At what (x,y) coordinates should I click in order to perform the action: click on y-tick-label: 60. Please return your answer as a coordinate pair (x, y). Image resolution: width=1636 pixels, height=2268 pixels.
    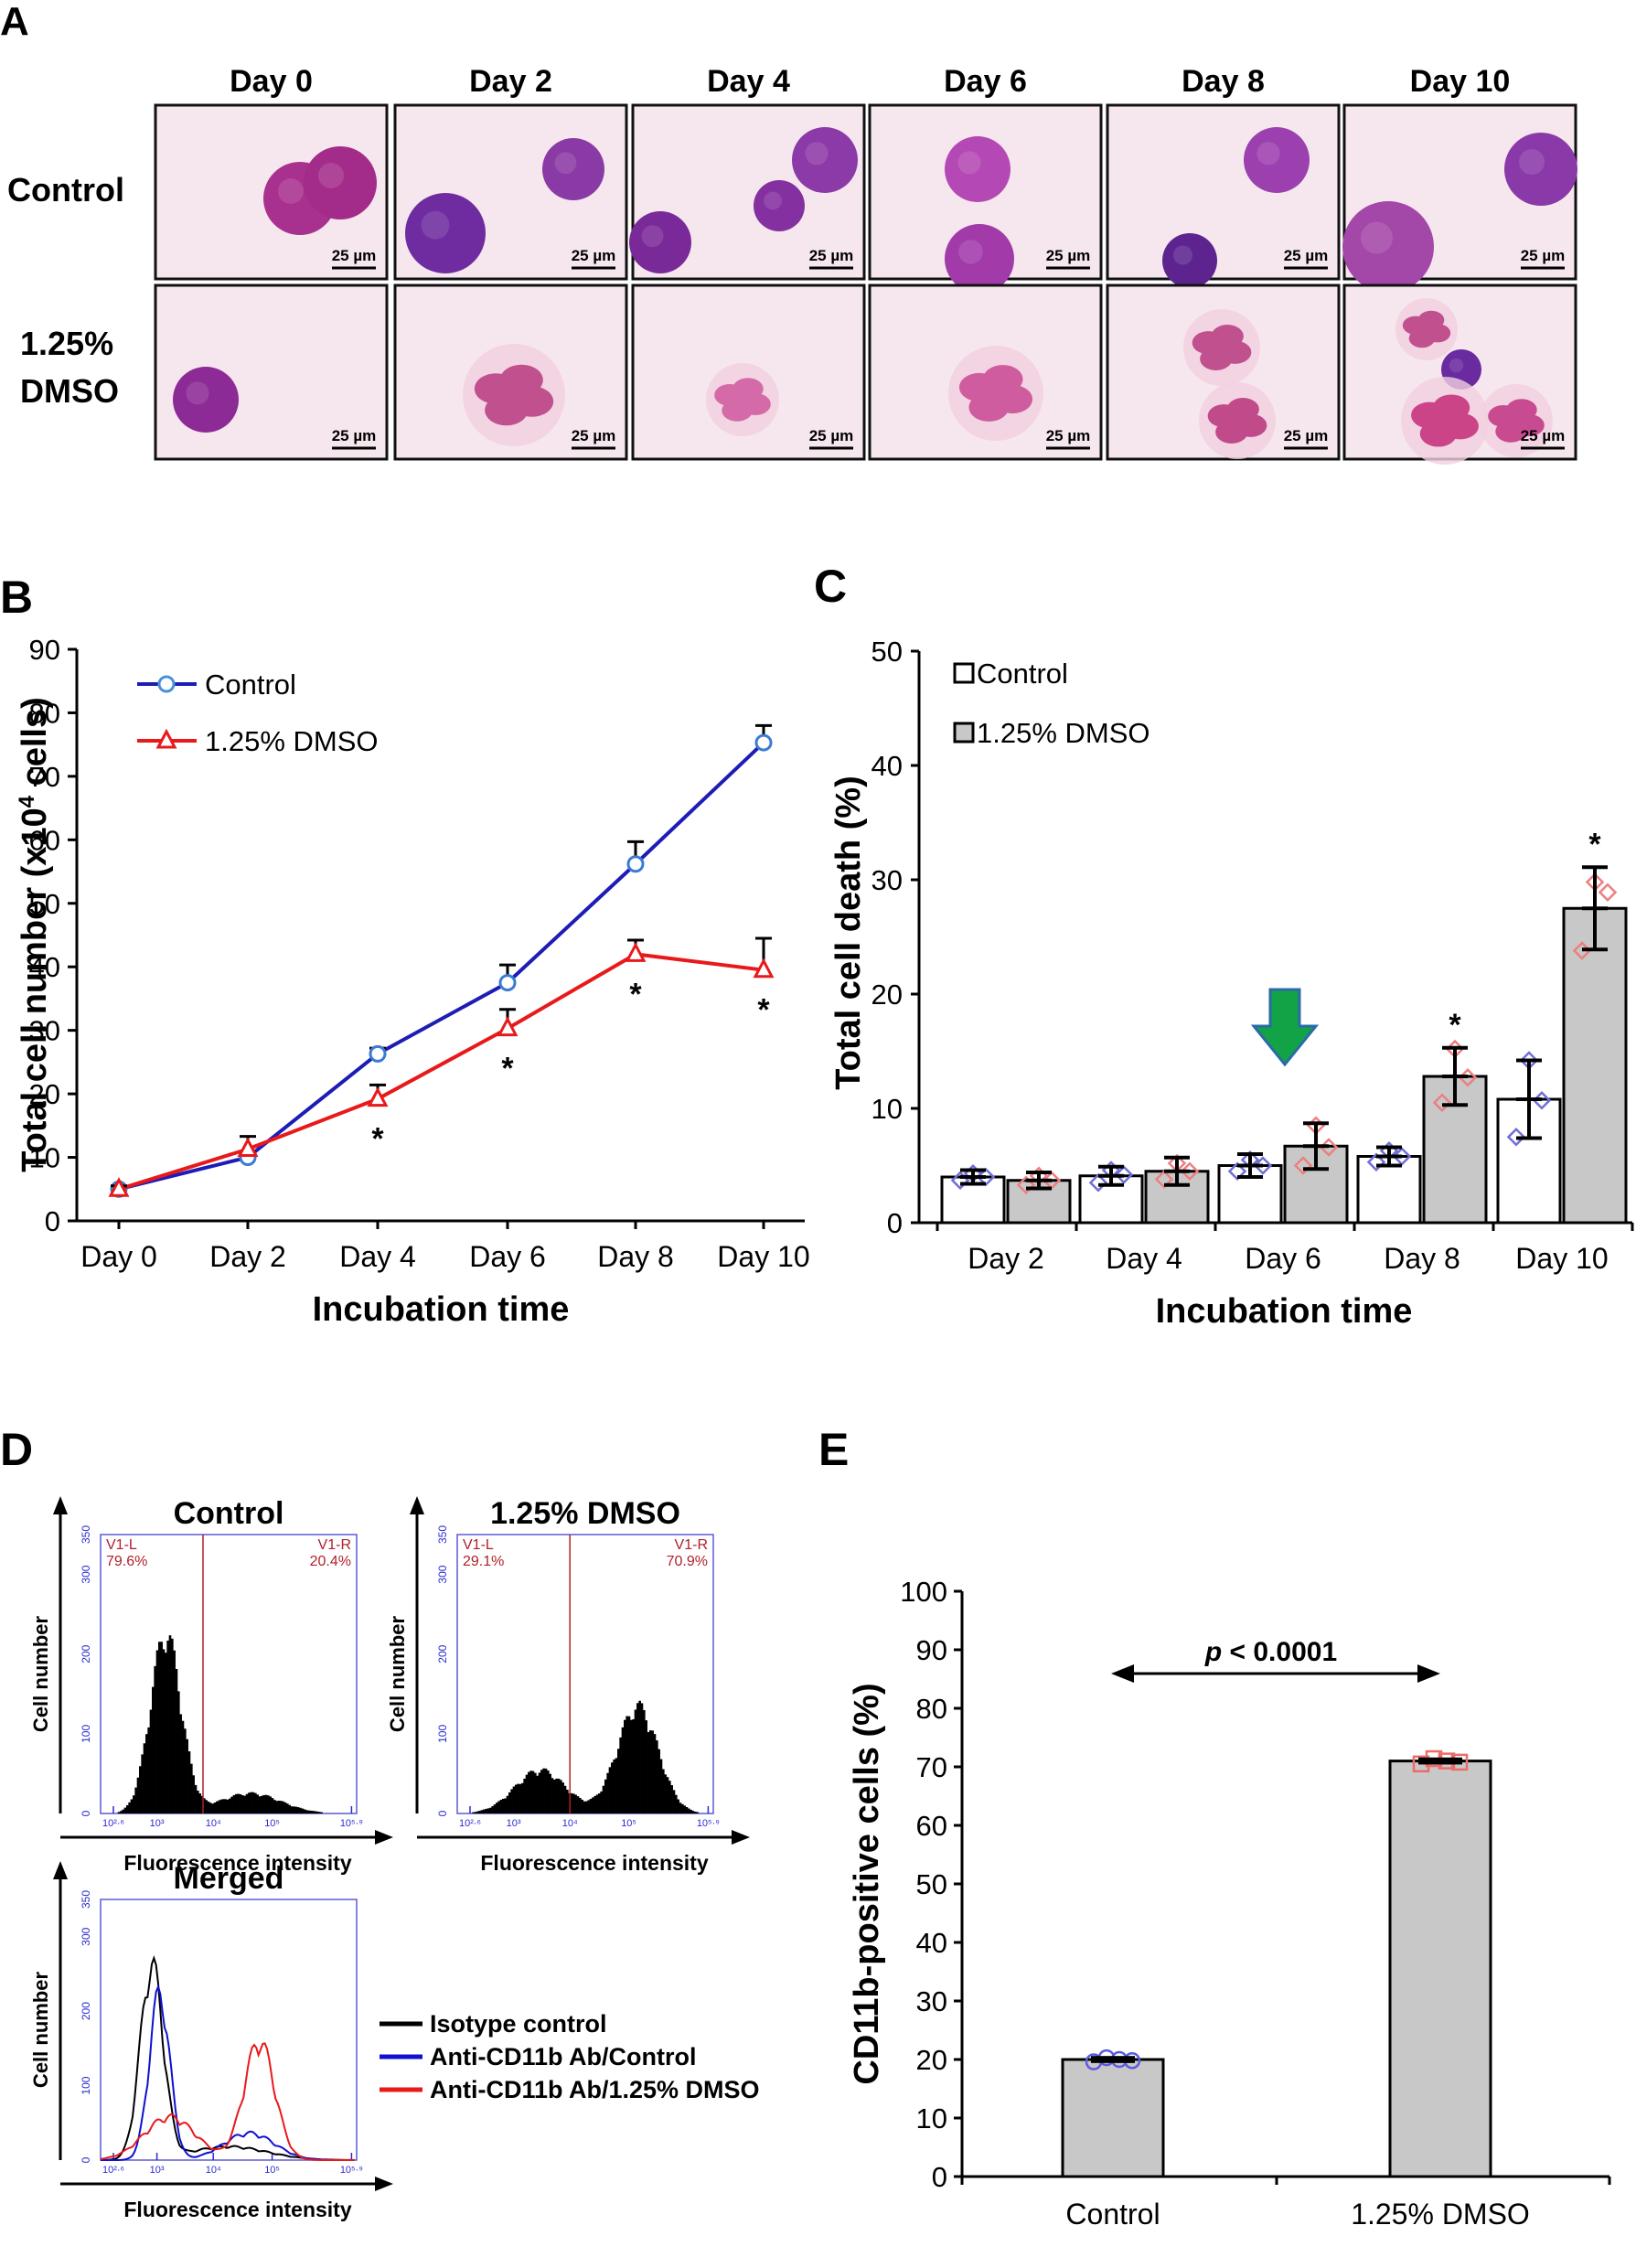
    Looking at the image, I should click on (931, 1826).